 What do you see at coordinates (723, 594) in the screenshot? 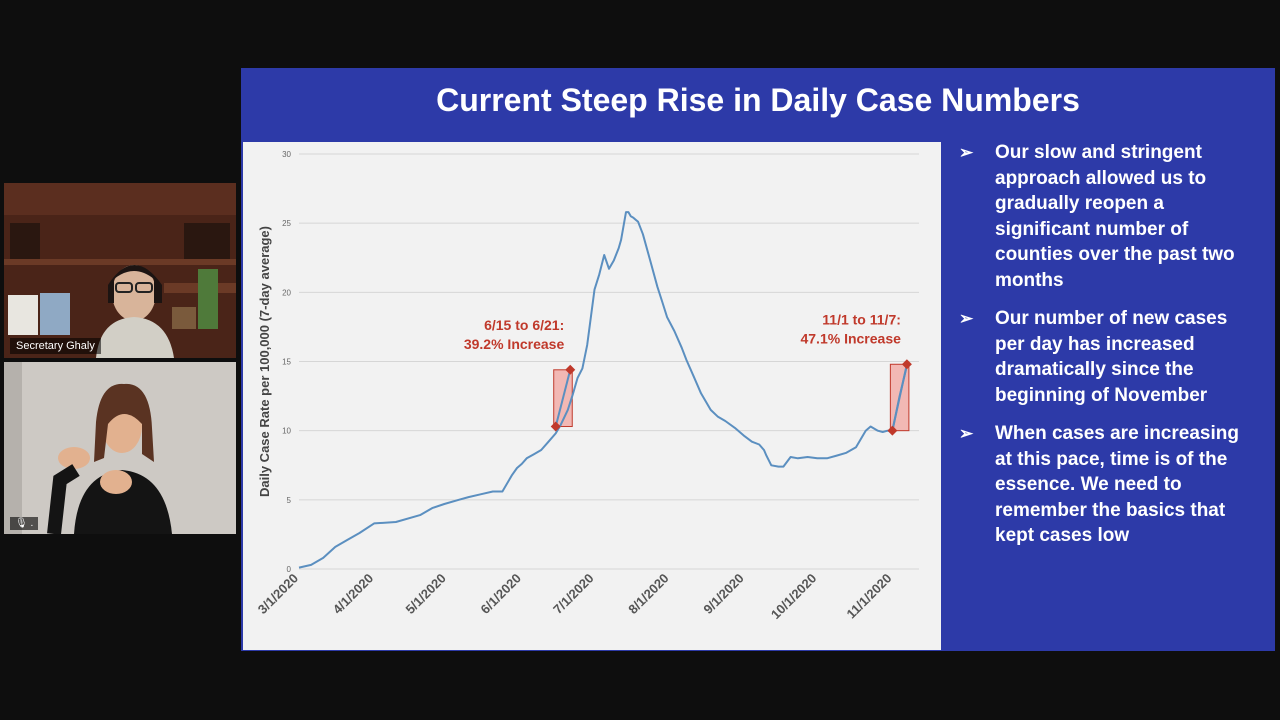
I see `x-tick-label: 9/1/2020` at bounding box center [723, 594].